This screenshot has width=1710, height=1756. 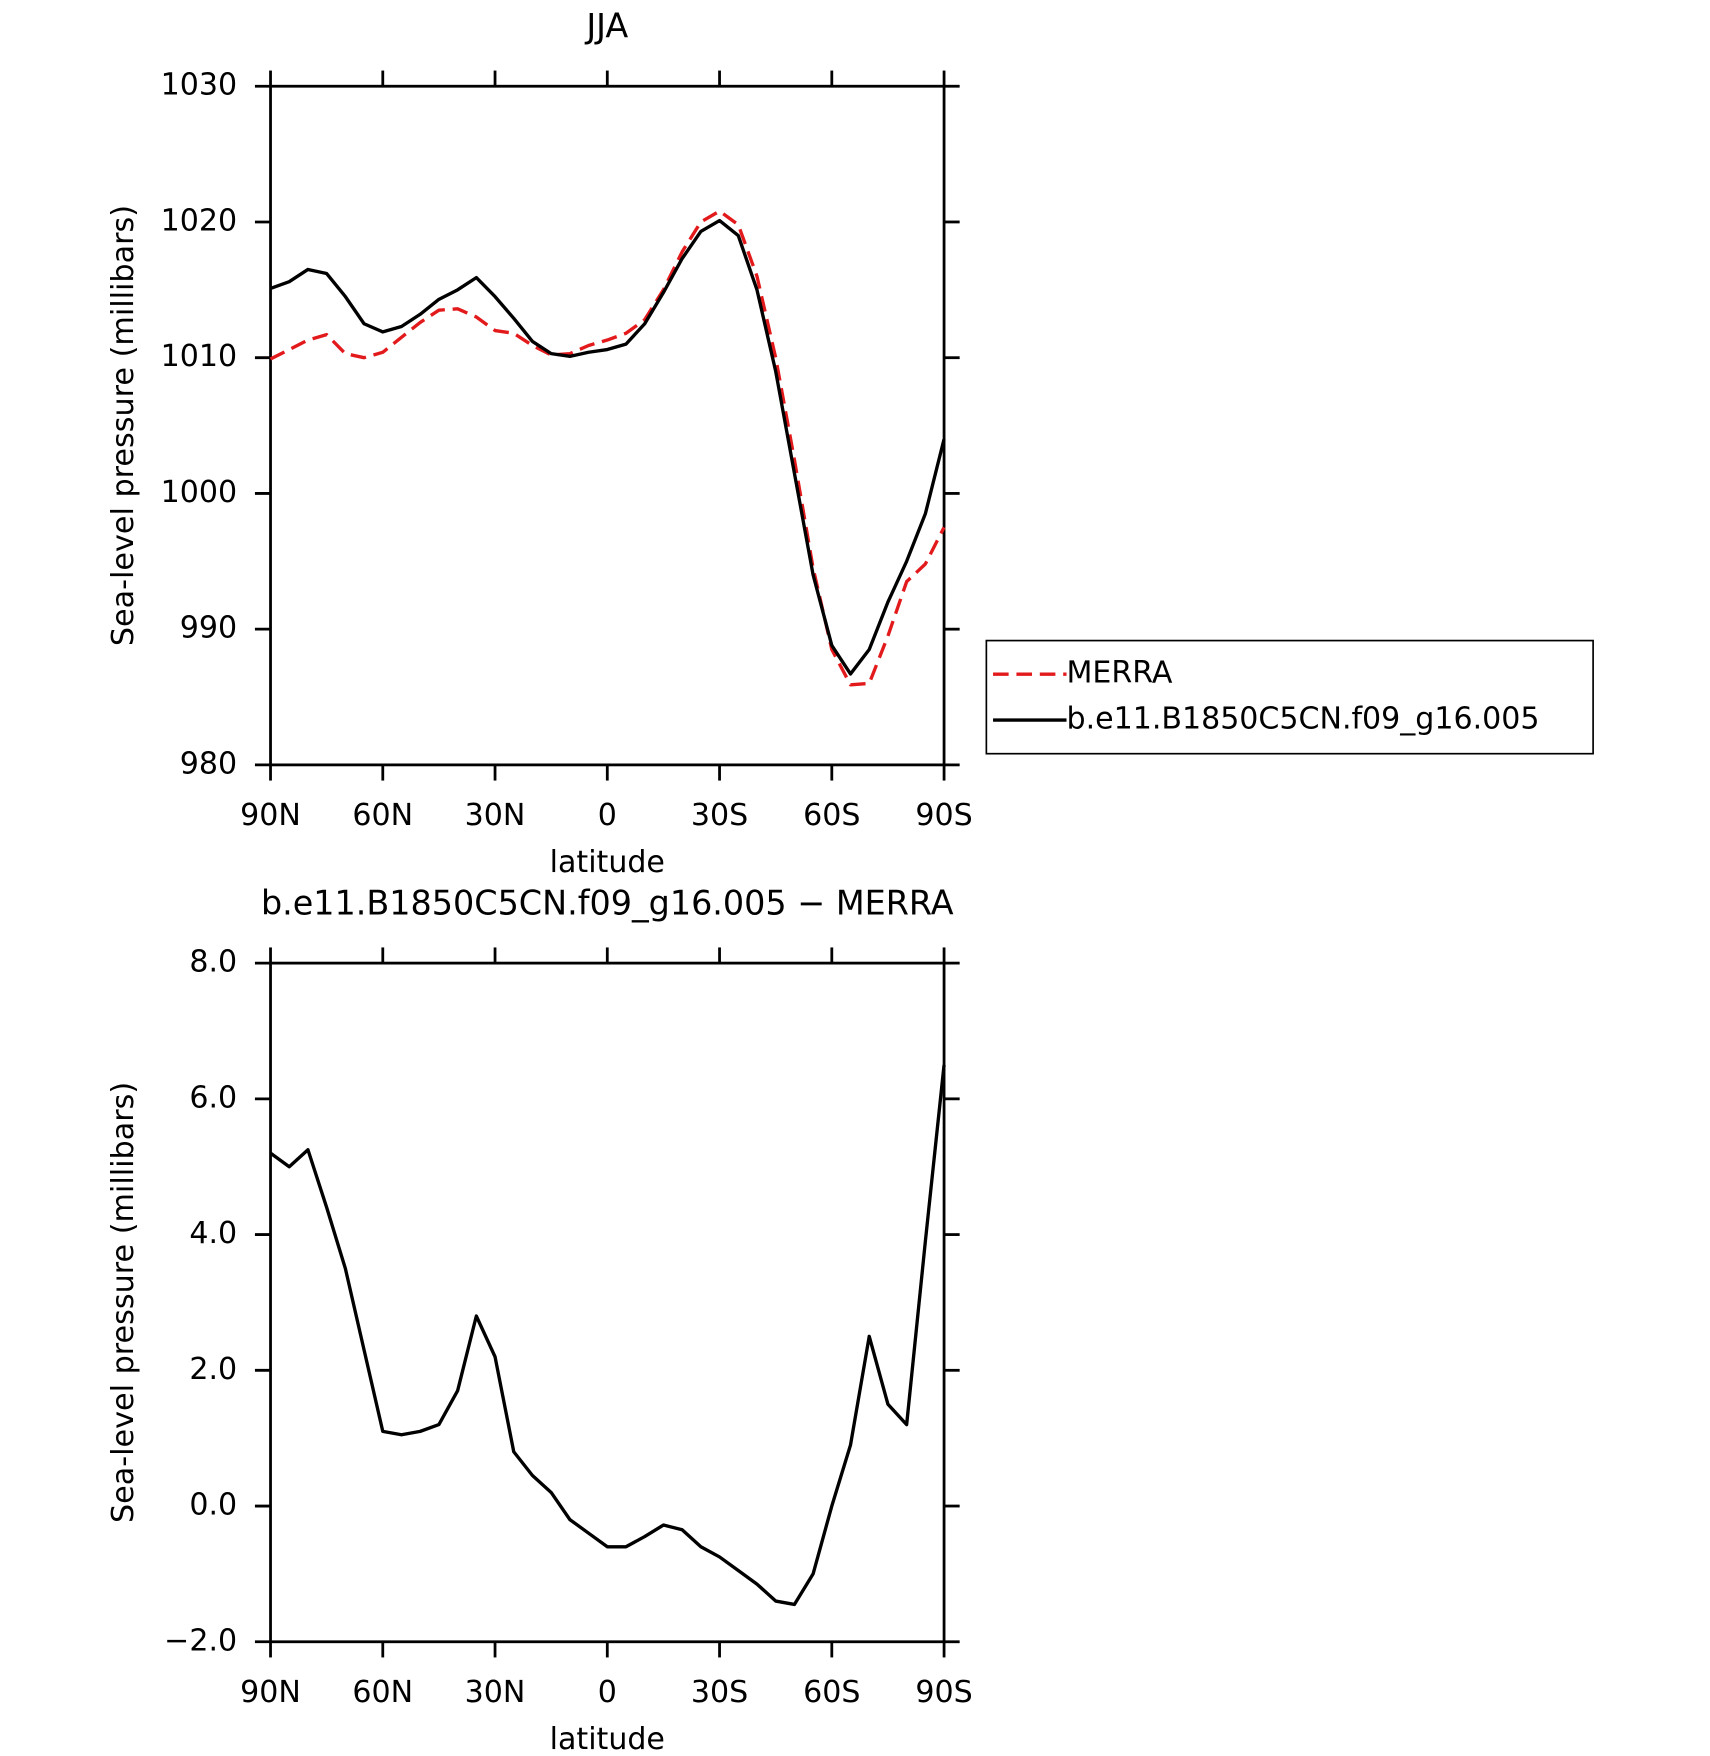 What do you see at coordinates (199, 492) in the screenshot?
I see `y-tick-label: 1000` at bounding box center [199, 492].